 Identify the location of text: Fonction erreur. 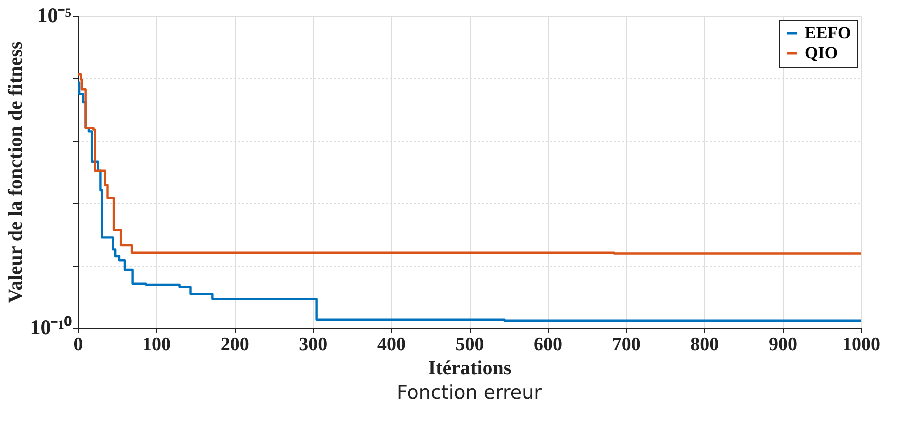
(469, 393).